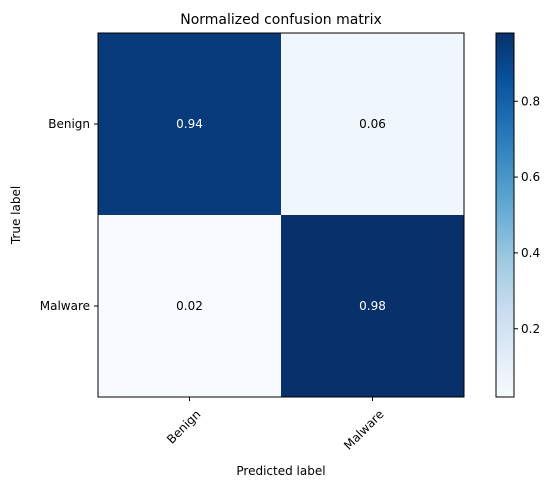  I want to click on cell-value-label: 0.06, so click(372, 124).